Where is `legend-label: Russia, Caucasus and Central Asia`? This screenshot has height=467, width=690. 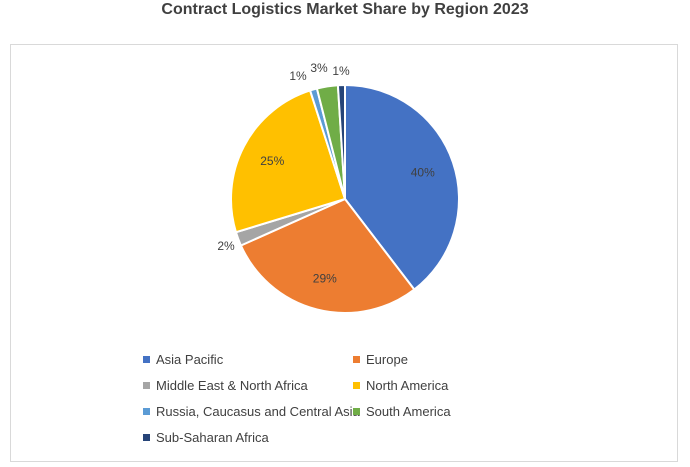 legend-label: Russia, Caucasus and Central Asia is located at coordinates (258, 411).